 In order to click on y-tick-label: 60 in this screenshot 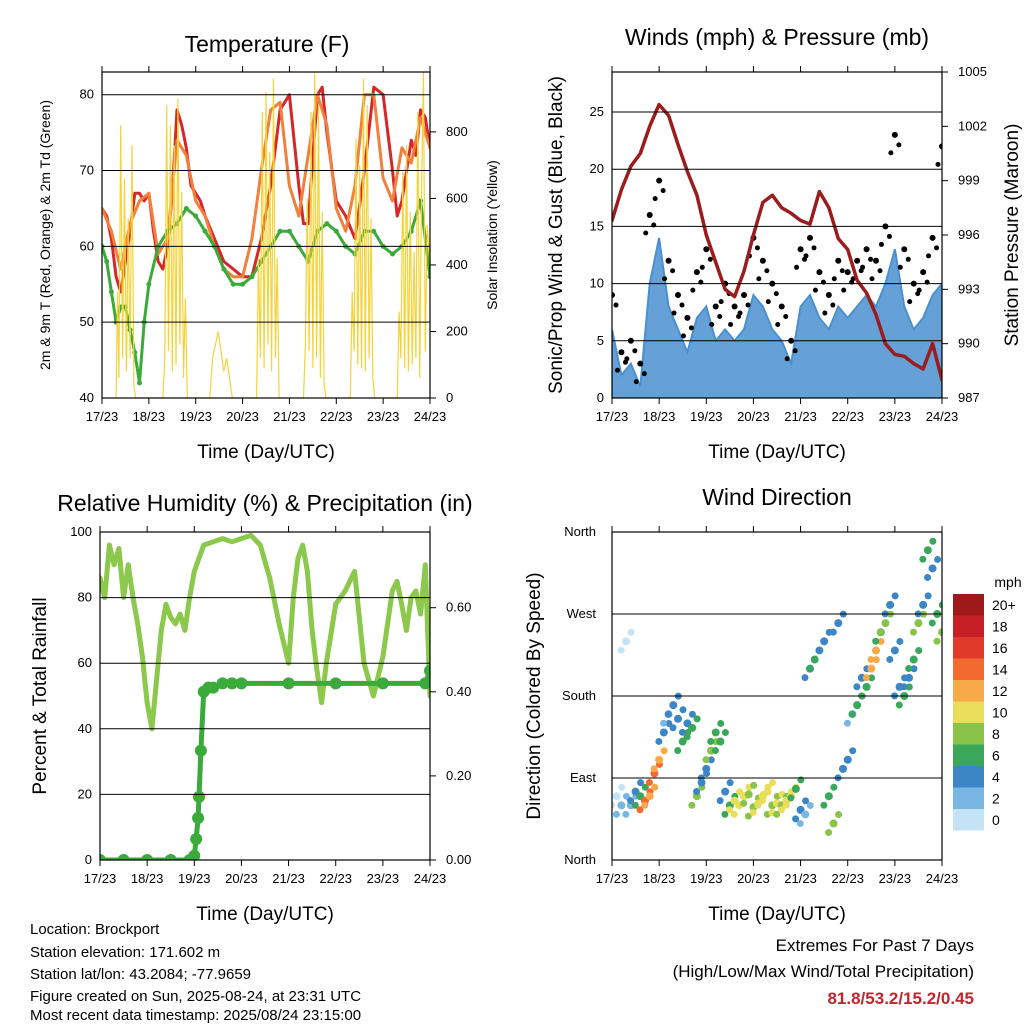, I will do `click(87, 245)`.